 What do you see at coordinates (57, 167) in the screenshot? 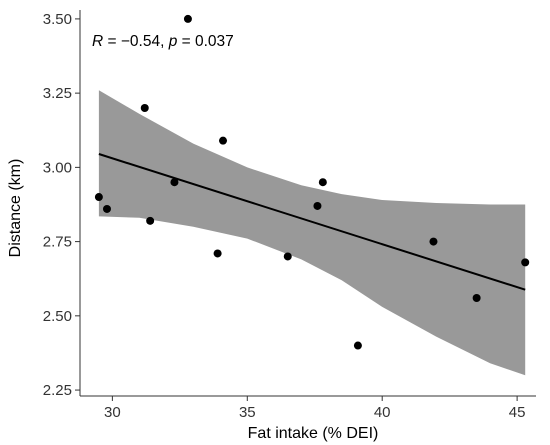
I see `y-tick-label: 3.00` at bounding box center [57, 167].